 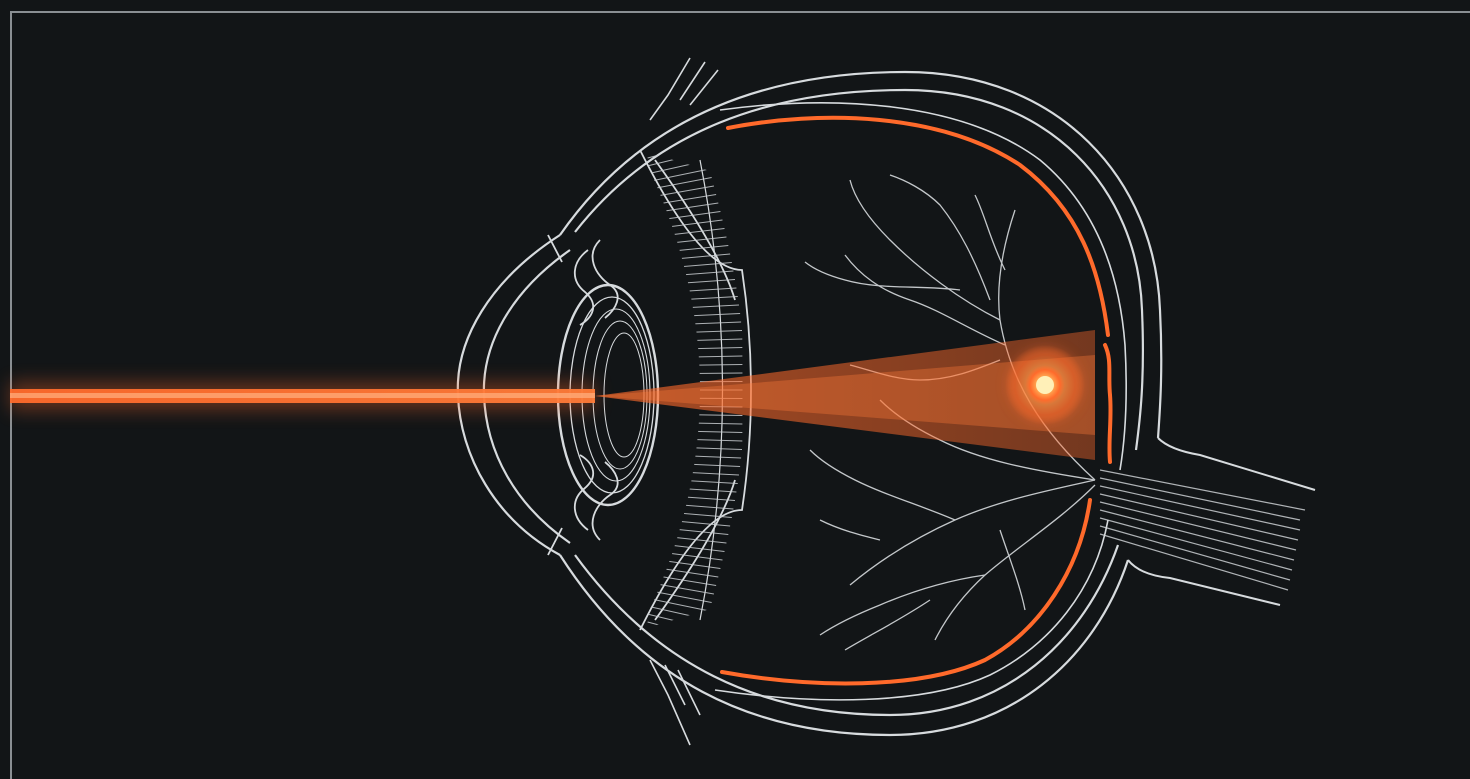 What do you see at coordinates (1045, 385) in the screenshot?
I see `focal-spot-icon` at bounding box center [1045, 385].